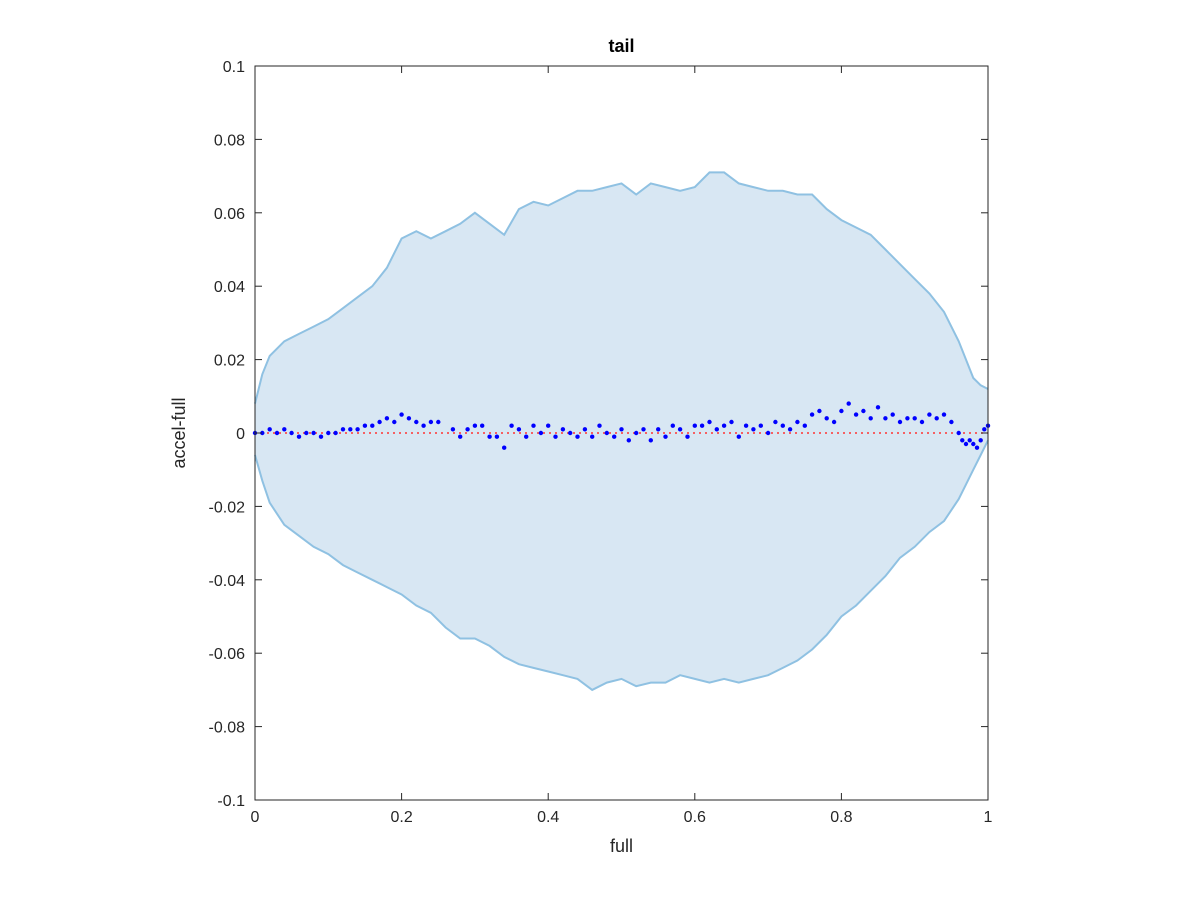 This screenshot has height=900, width=1200. What do you see at coordinates (234, 67) in the screenshot?
I see `y-tick-label: 0.1` at bounding box center [234, 67].